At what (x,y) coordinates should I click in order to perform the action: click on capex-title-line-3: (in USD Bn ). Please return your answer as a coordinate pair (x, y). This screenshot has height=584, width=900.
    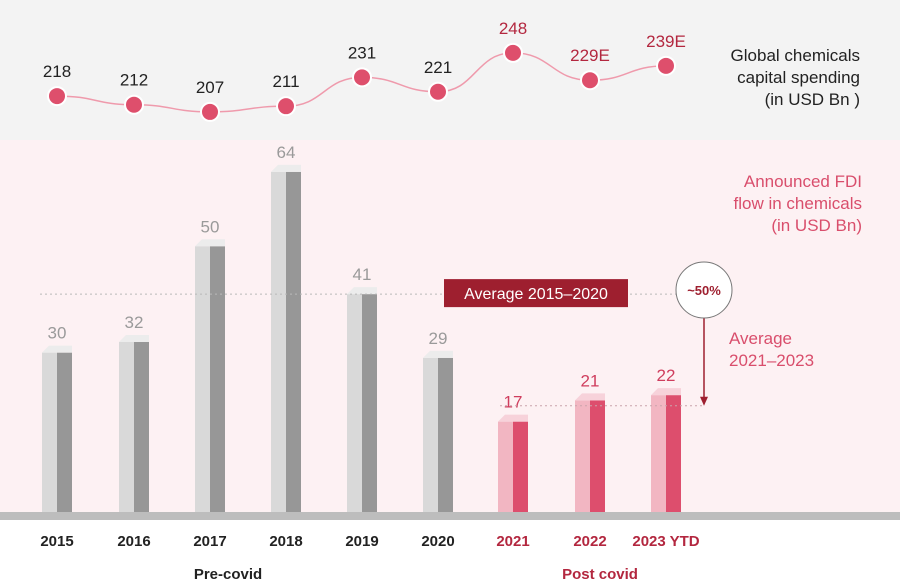
    Looking at the image, I should click on (812, 99).